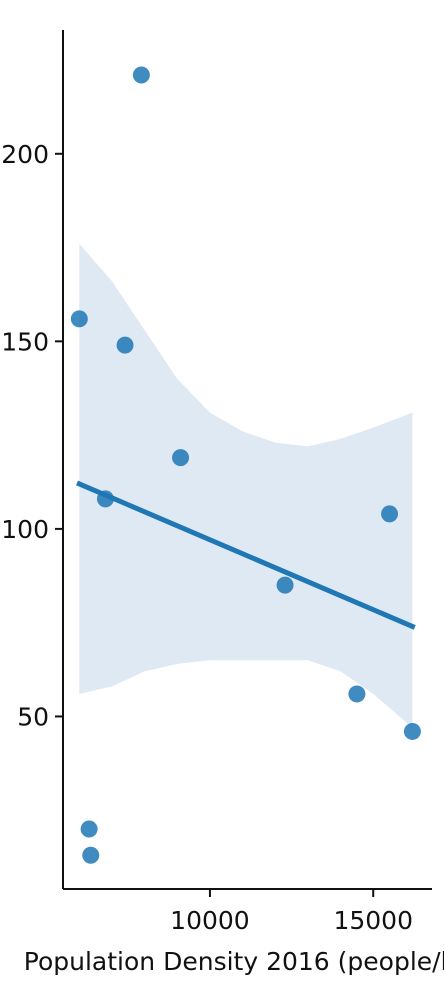 This screenshot has width=444, height=1008. Describe the element at coordinates (32, 435) in the screenshot. I see `y-ticks: 50 100 150 200` at that location.